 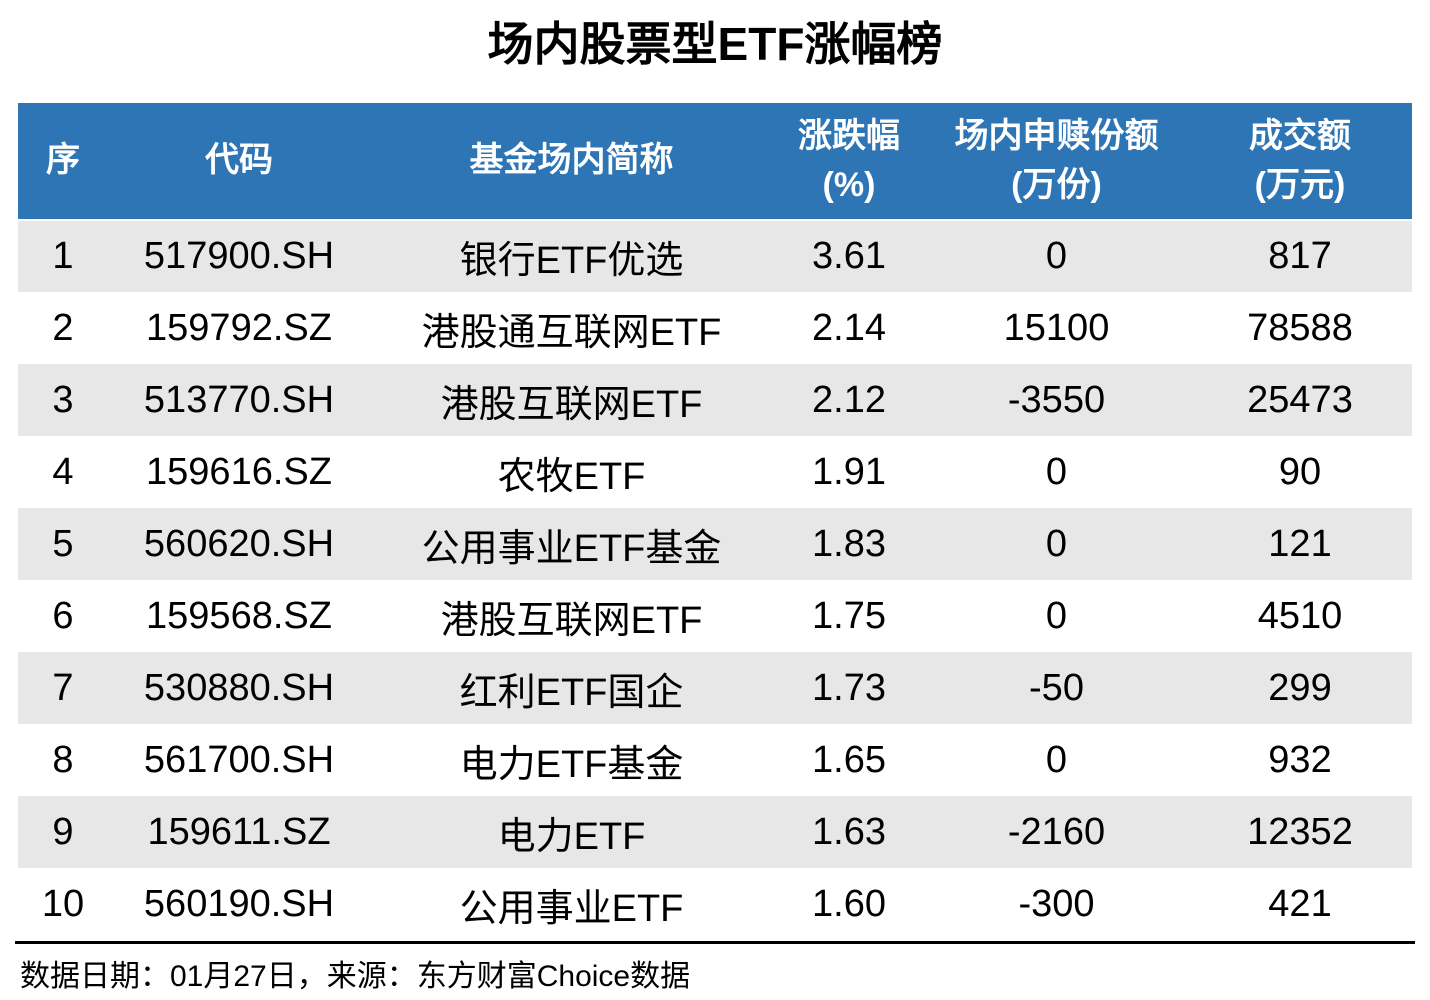 What do you see at coordinates (849, 544) in the screenshot?
I see `cell-change-pct: 1.83` at bounding box center [849, 544].